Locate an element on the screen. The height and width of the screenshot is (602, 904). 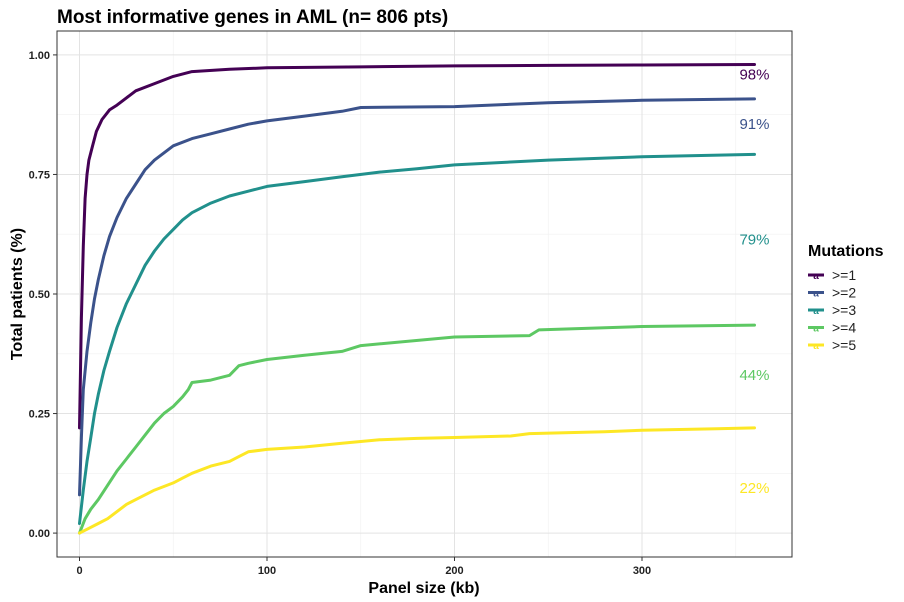
legend-item: a >=5 is located at coordinates (832, 345).